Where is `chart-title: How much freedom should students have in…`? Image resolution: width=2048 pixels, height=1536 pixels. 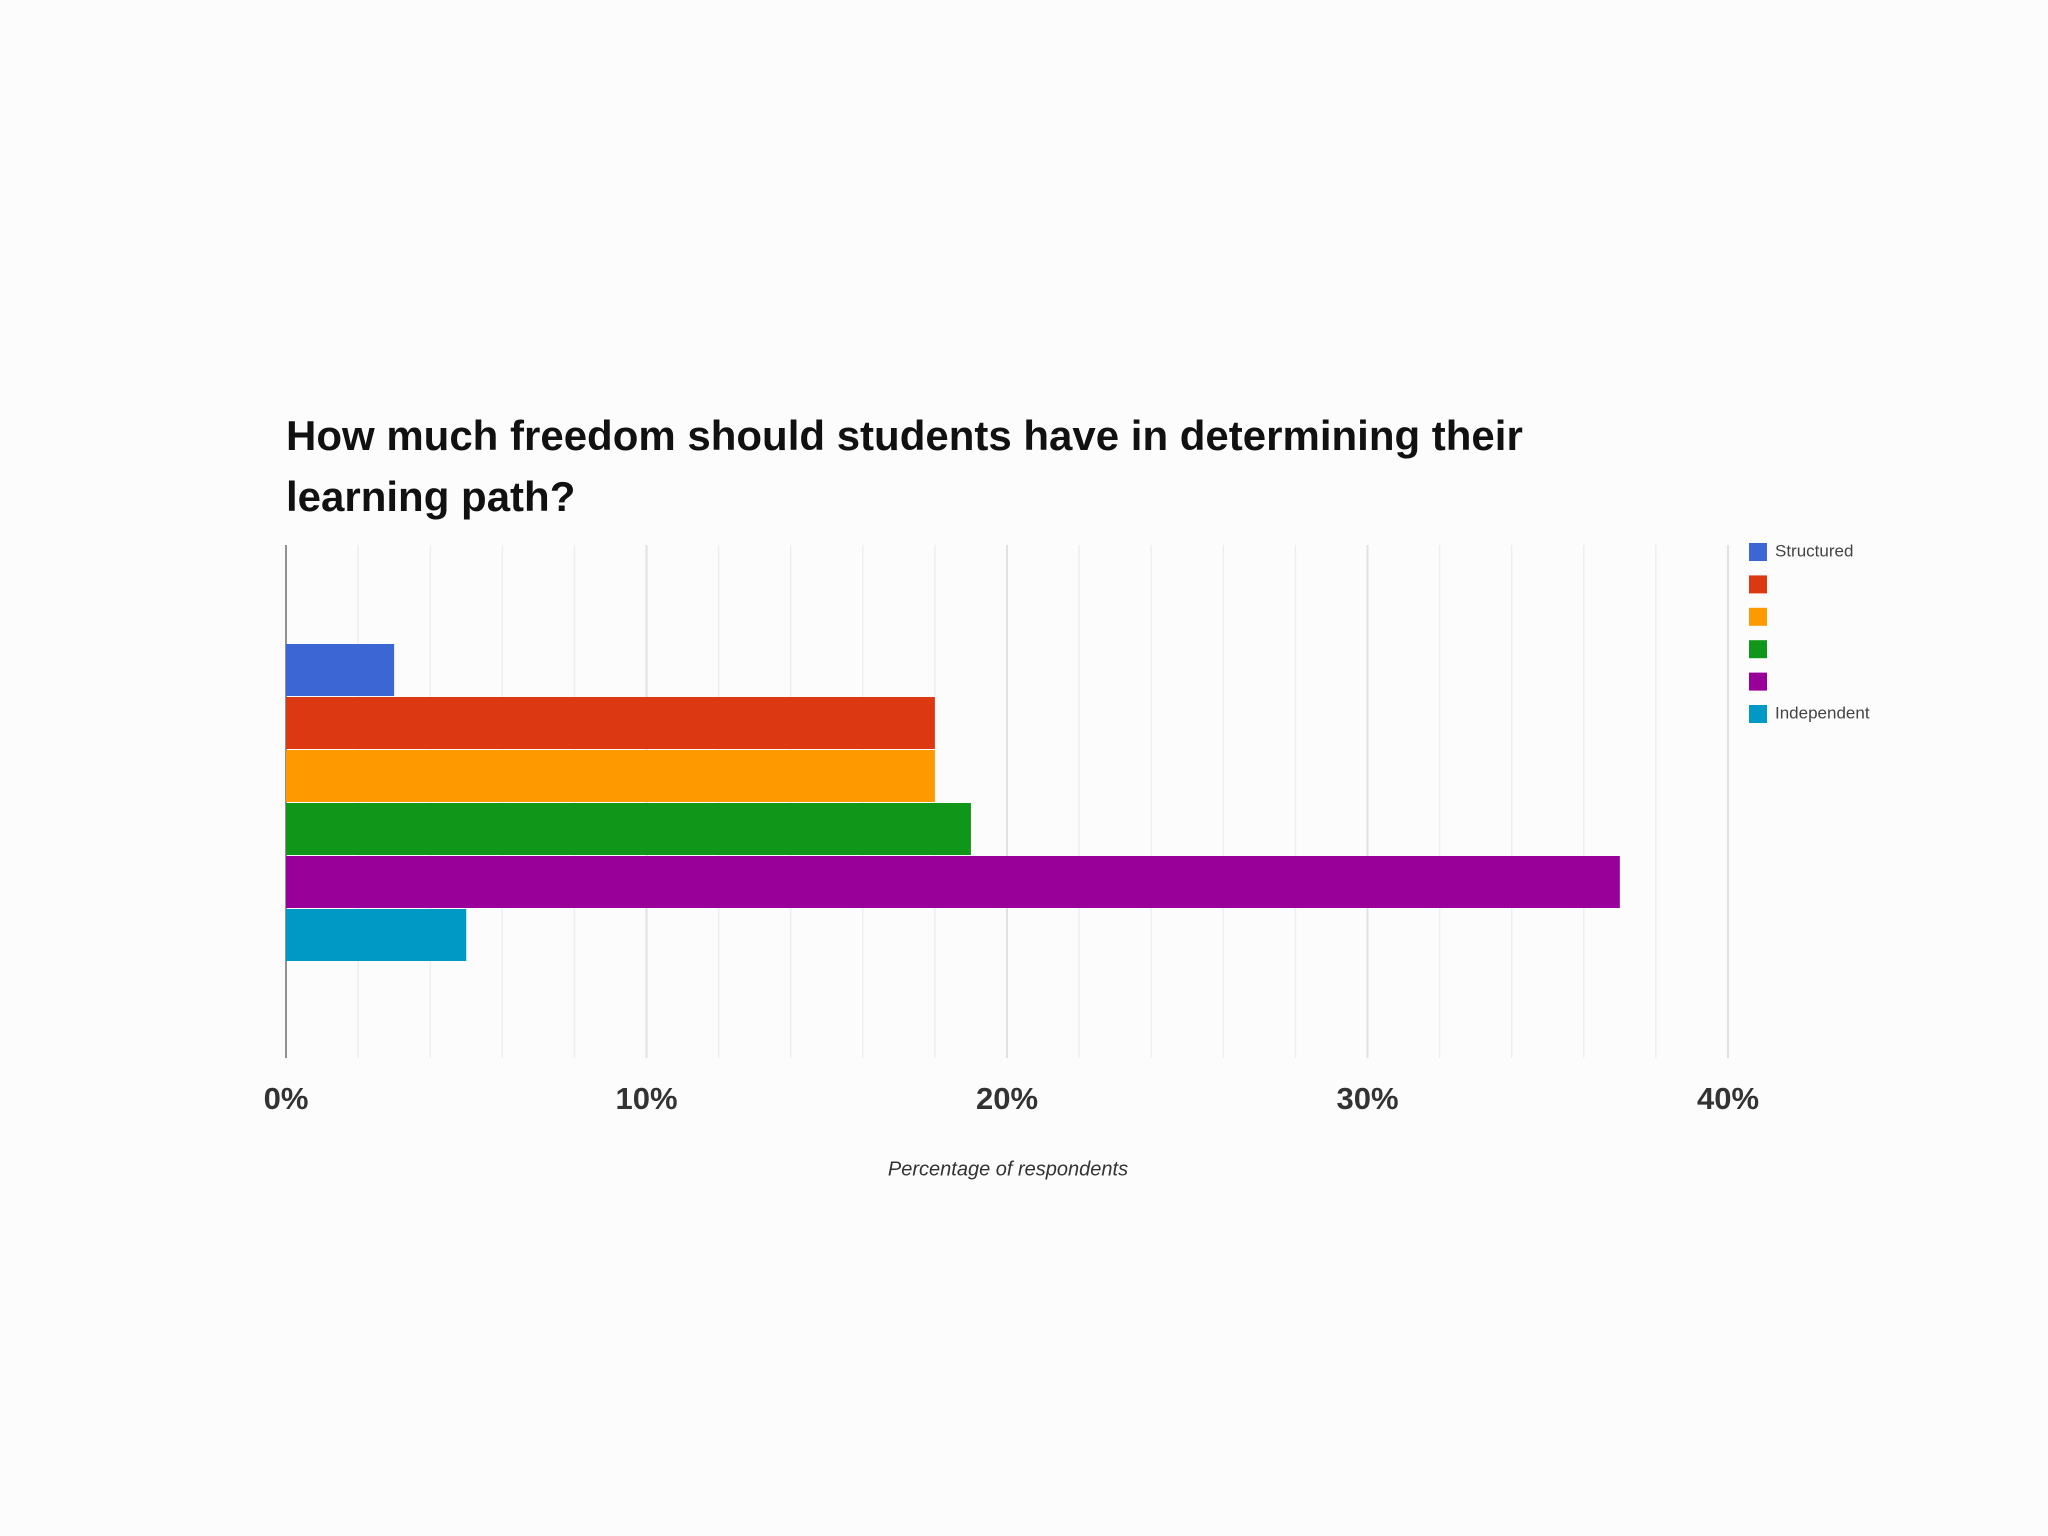 chart-title: How much freedom should students have in… is located at coordinates (904, 466).